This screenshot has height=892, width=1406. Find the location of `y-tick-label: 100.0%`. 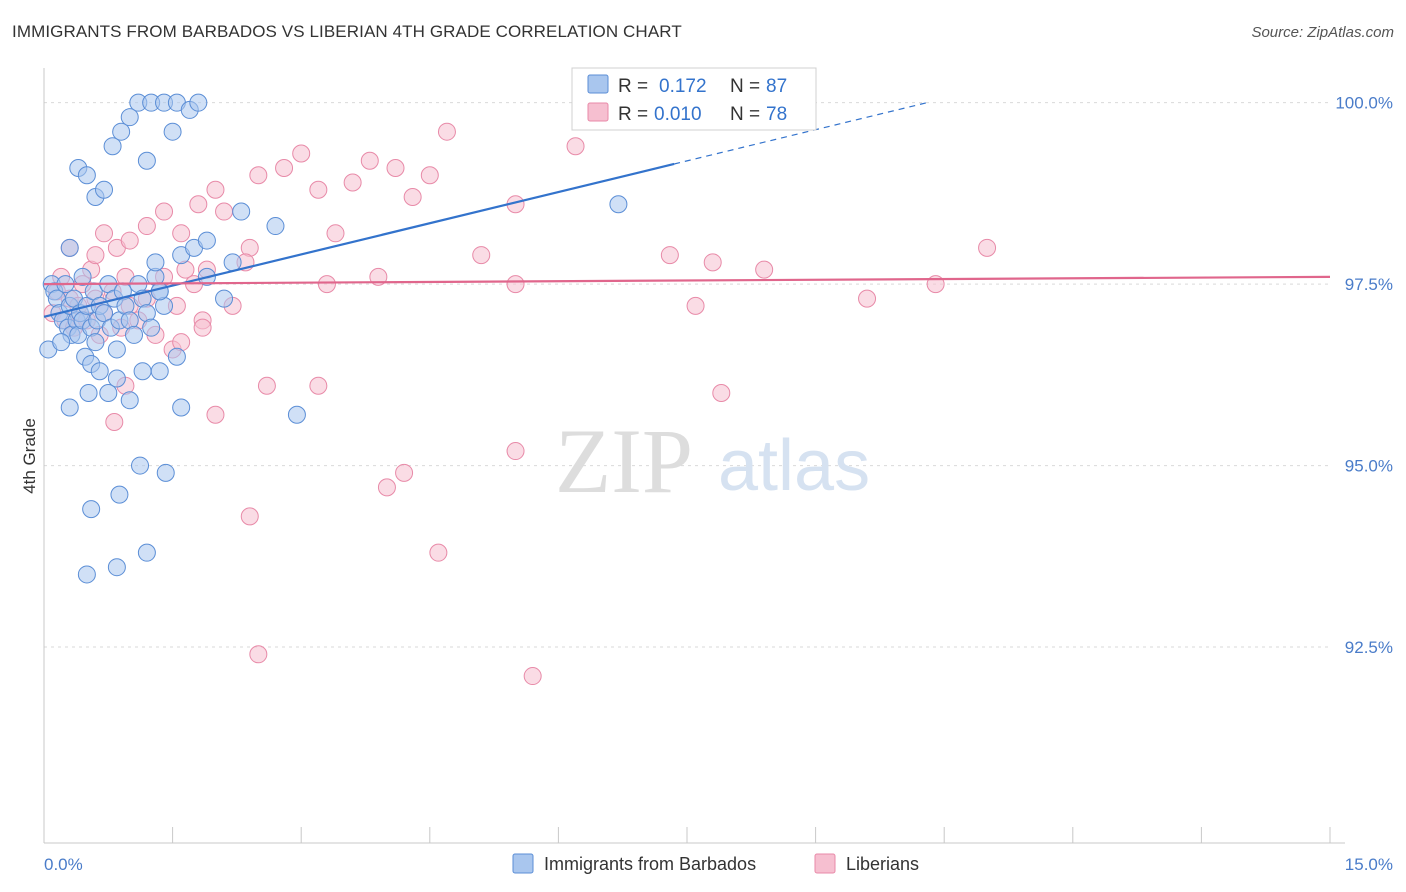

y-tick-label: 100.0% is located at coordinates (1364, 103).